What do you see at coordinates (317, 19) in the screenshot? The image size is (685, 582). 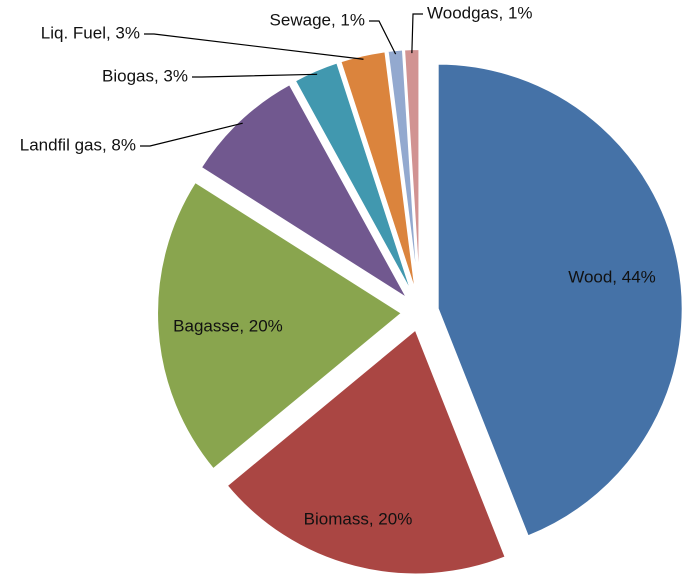 I see `slice-label: Sewage, 1%` at bounding box center [317, 19].